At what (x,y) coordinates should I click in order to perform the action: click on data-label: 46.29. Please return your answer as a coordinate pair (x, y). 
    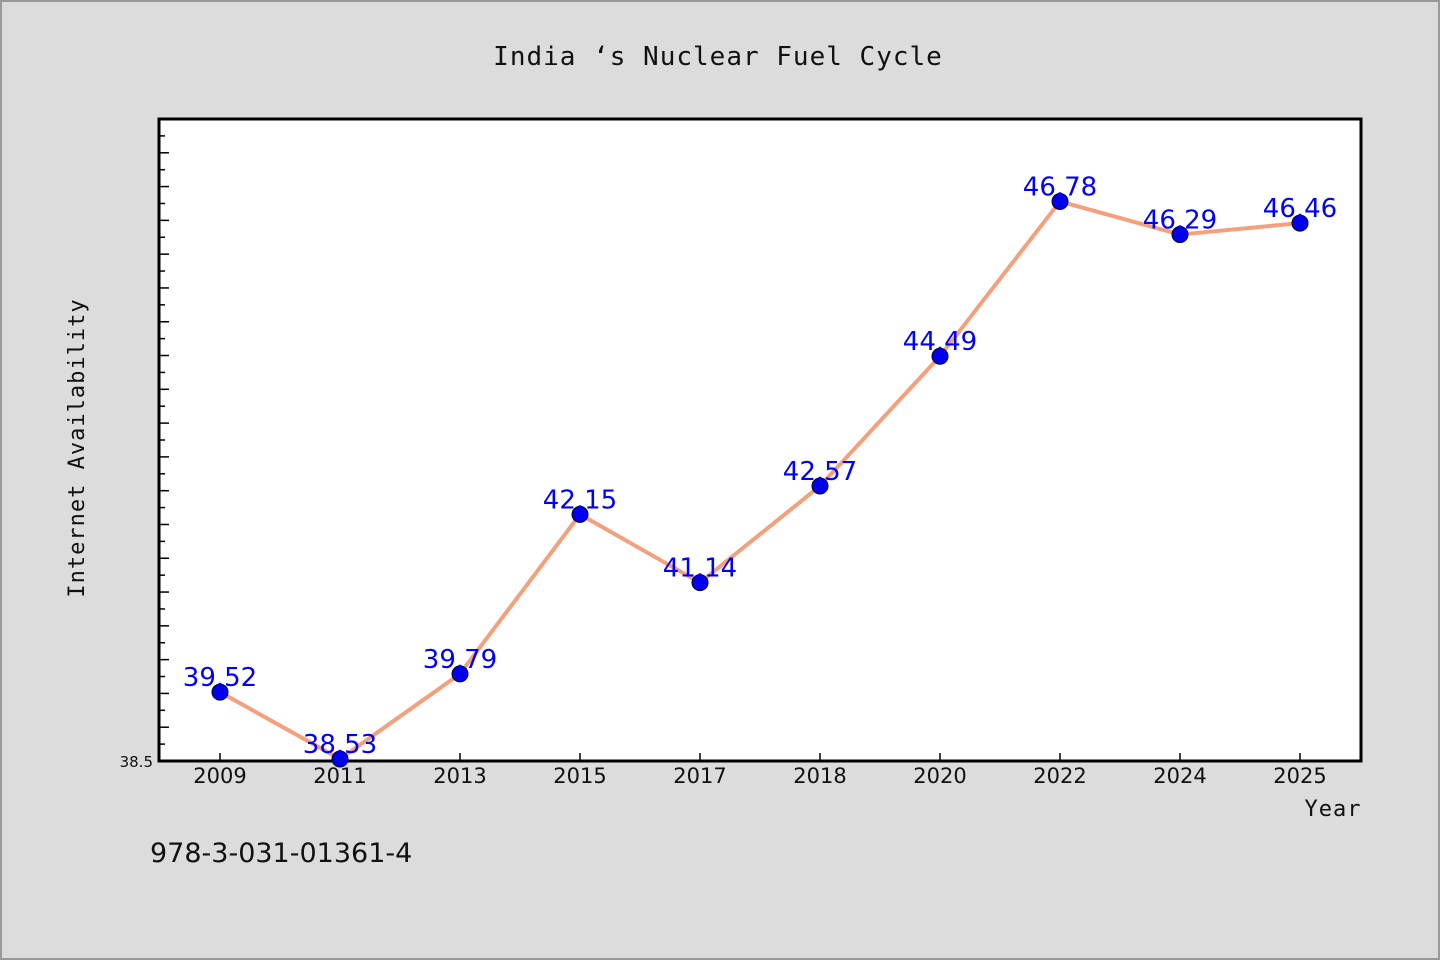
    Looking at the image, I should click on (1180, 221).